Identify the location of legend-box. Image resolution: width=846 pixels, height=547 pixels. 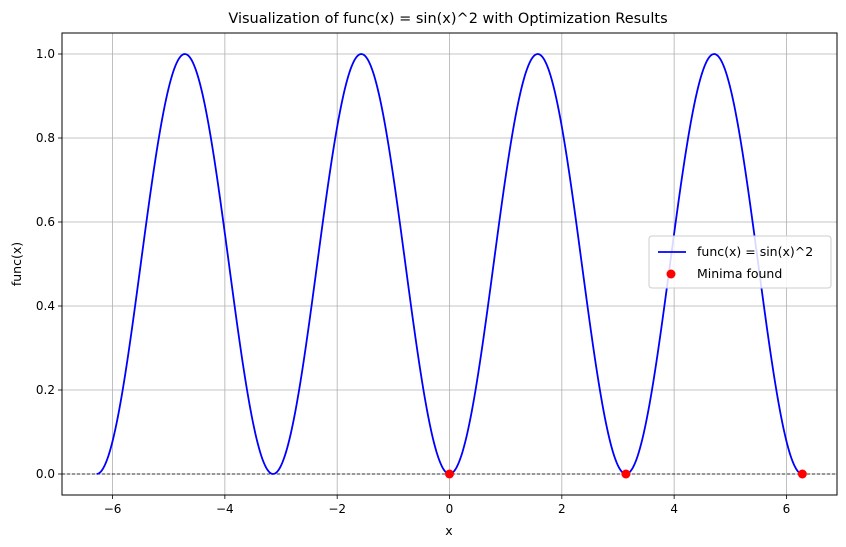
(740, 262).